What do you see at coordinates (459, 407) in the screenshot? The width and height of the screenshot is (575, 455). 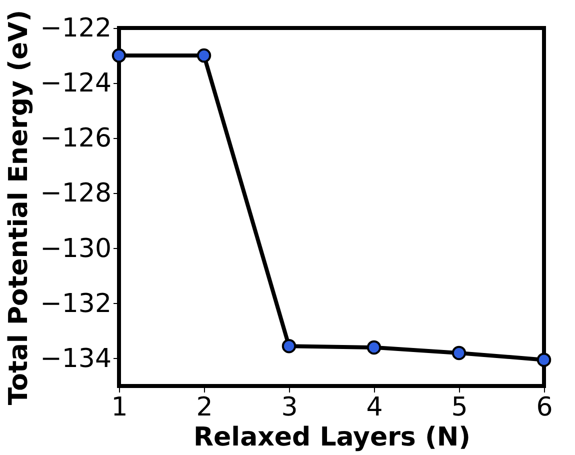 I see `x-tick-label: 5` at bounding box center [459, 407].